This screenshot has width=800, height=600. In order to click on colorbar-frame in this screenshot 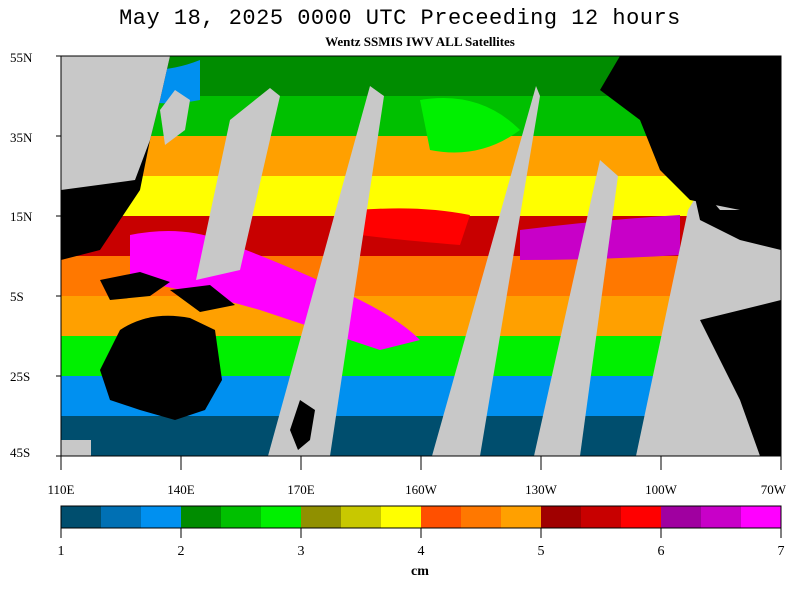, I will do `click(421, 517)`.